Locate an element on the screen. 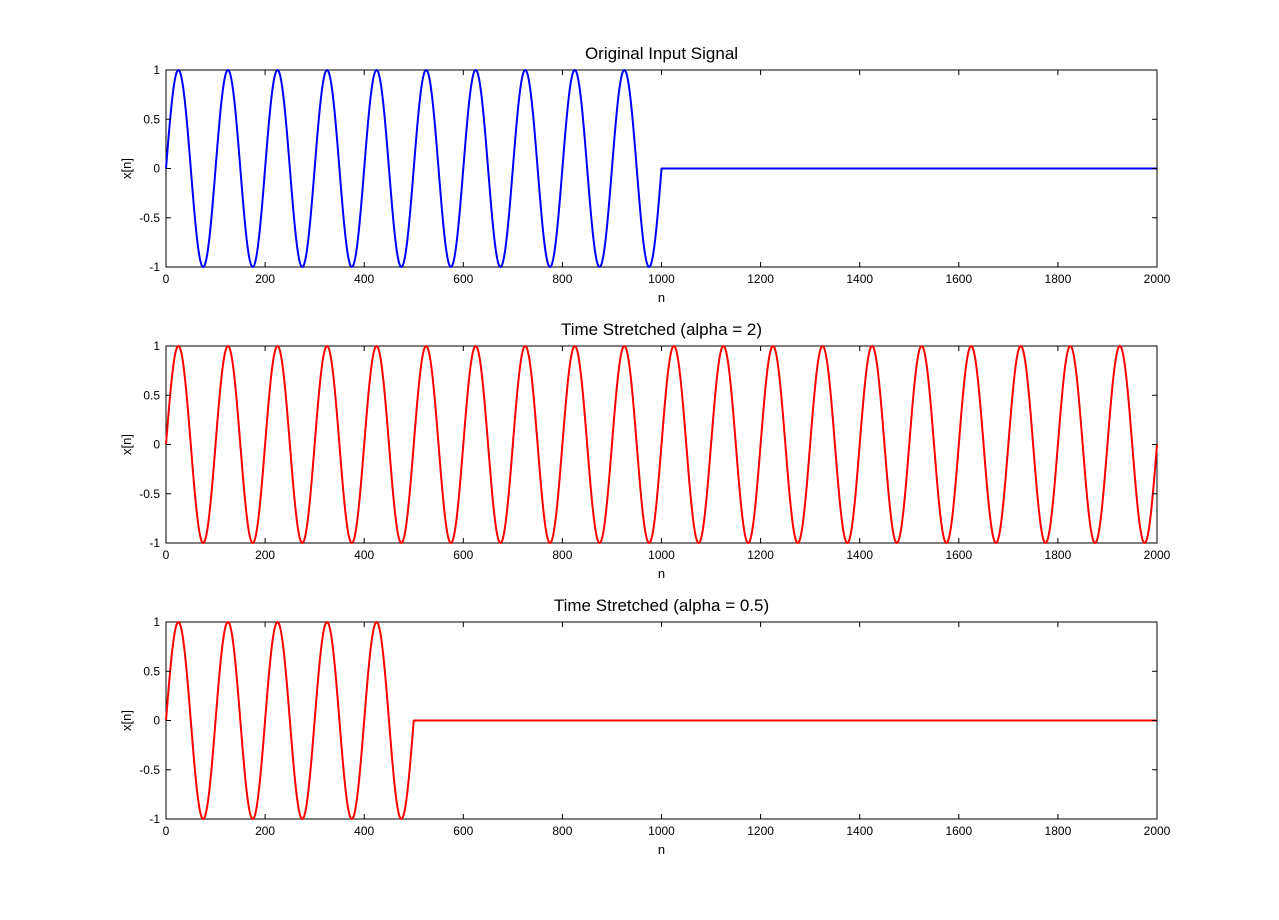 This screenshot has width=1279, height=920. chart-title: Original Input Signal is located at coordinates (661, 53).